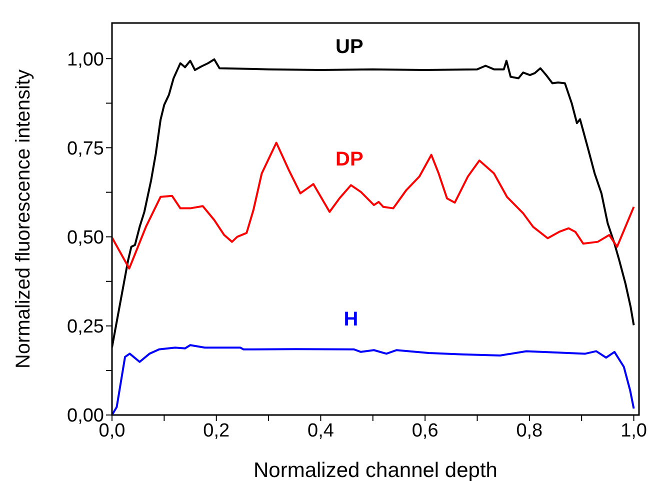 This screenshot has width=651, height=481. What do you see at coordinates (633, 431) in the screenshot?
I see `x-tick-label: 1,0` at bounding box center [633, 431].